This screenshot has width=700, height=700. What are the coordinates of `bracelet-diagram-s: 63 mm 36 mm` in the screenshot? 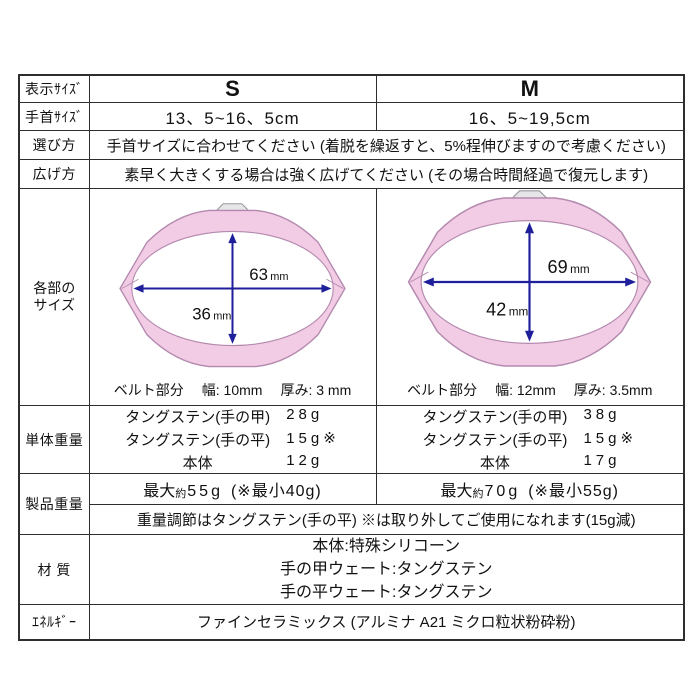 It's located at (232, 285).